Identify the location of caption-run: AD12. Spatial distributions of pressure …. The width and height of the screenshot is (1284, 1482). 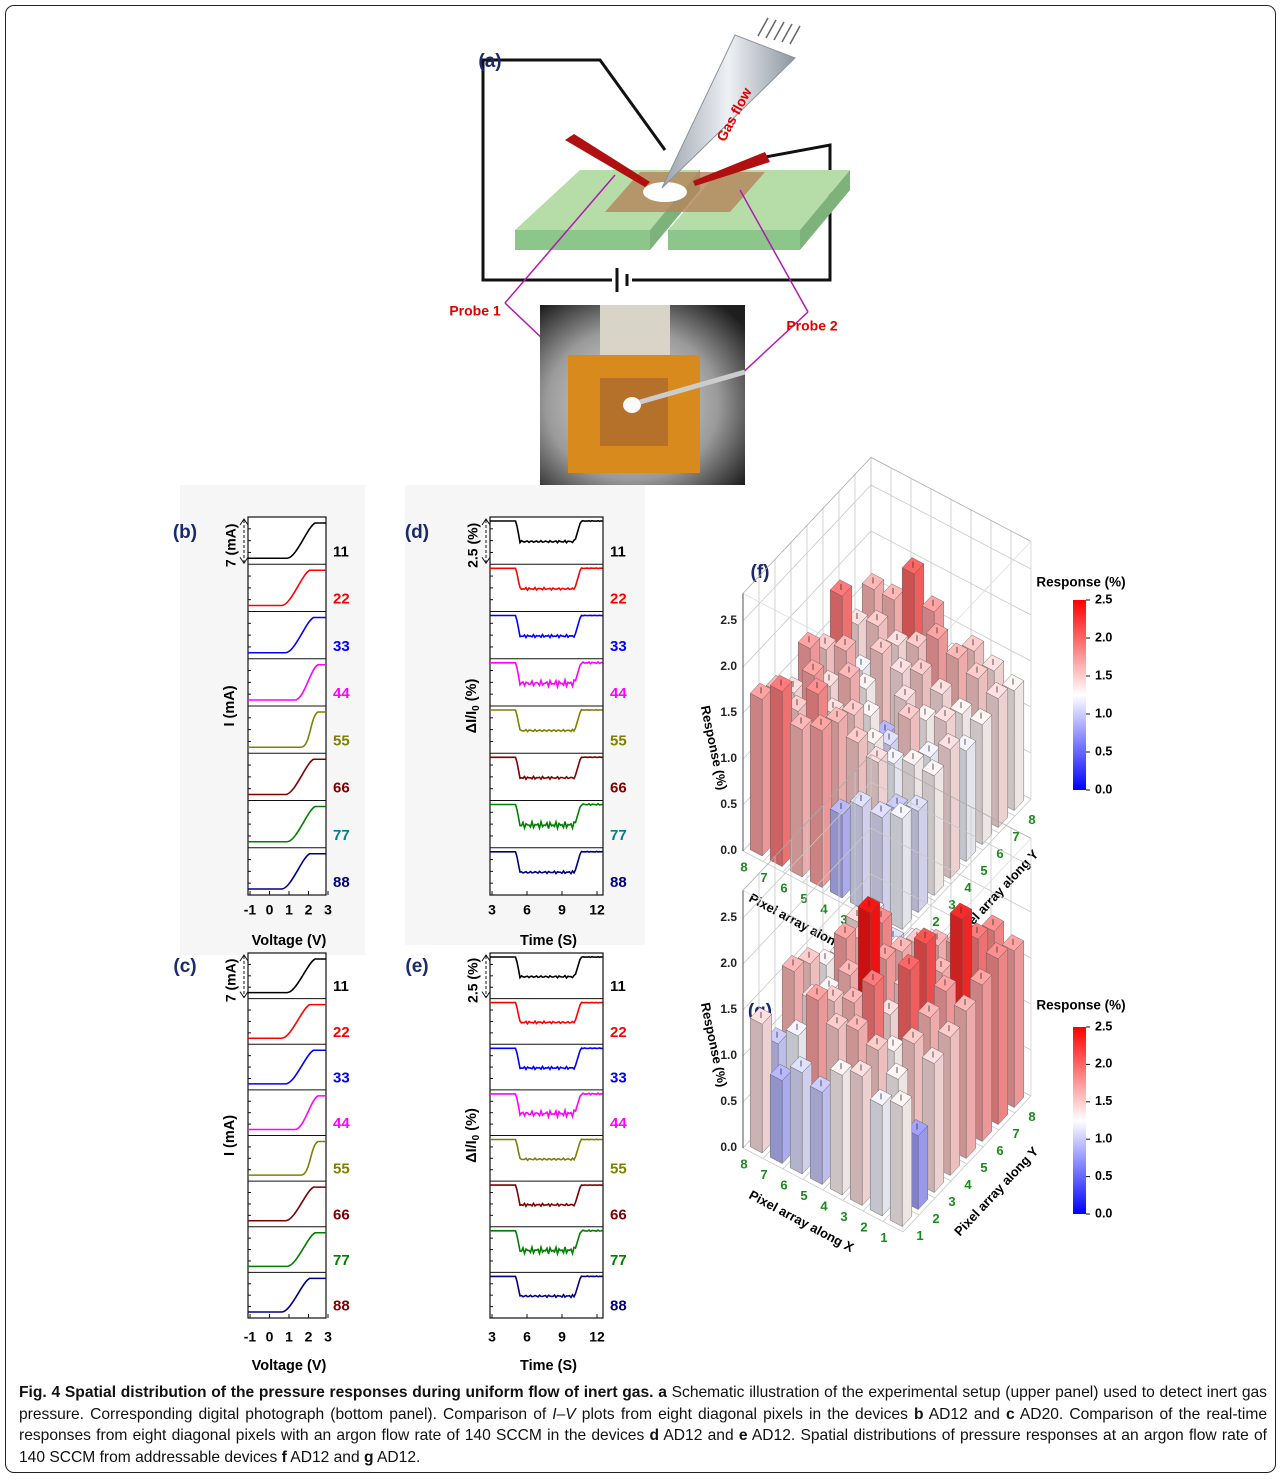
(645, 1446).